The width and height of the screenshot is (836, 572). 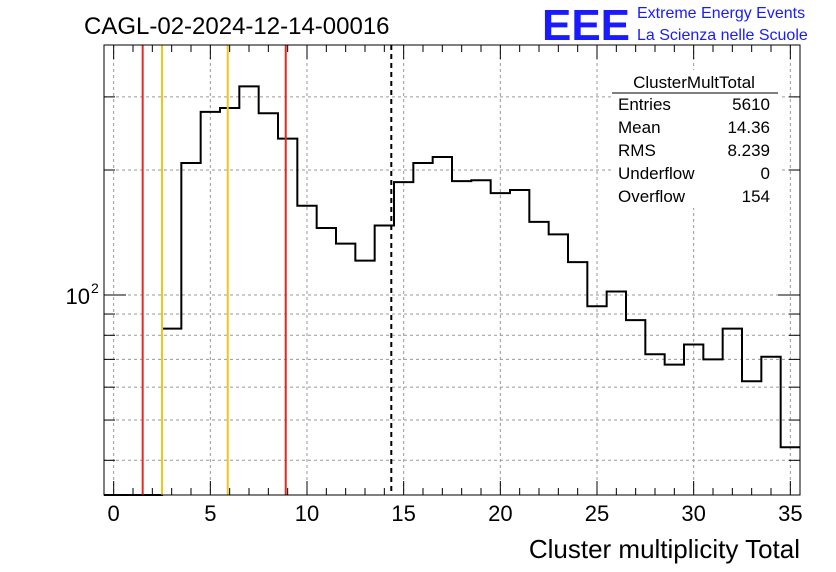 What do you see at coordinates (639, 127) in the screenshot?
I see `stats-row-label: Mean` at bounding box center [639, 127].